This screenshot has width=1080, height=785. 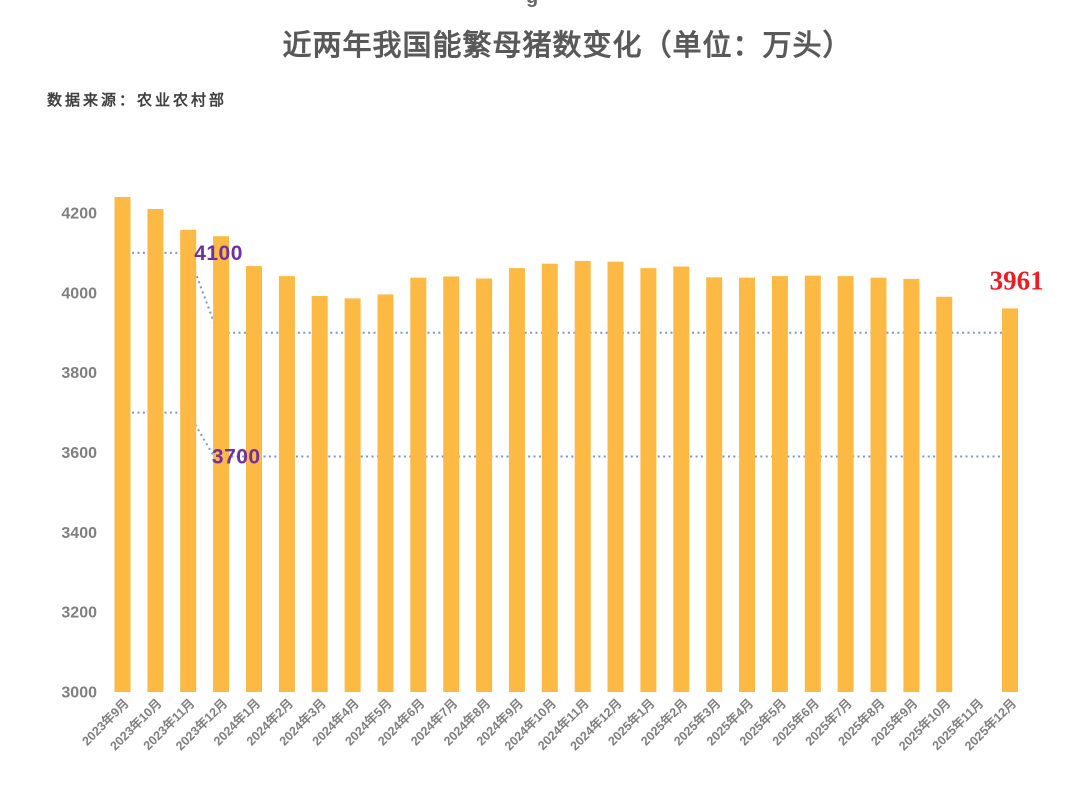 I want to click on bar-2023年9月, so click(x=122, y=444).